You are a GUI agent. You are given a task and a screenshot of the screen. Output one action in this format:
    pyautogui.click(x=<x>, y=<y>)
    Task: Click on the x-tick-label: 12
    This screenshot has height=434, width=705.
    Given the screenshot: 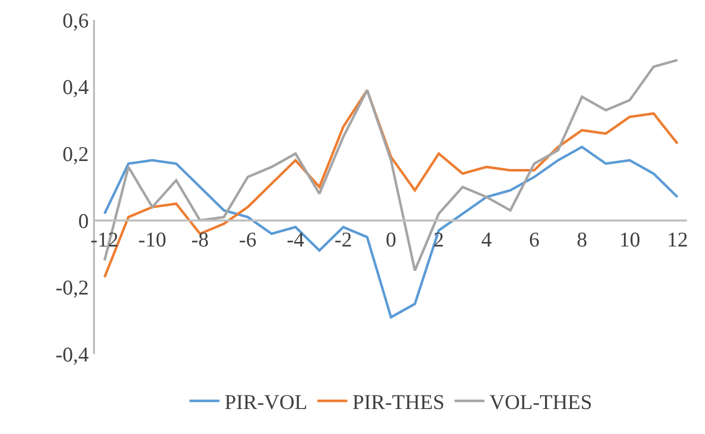 What is the action you would take?
    pyautogui.click(x=677, y=240)
    